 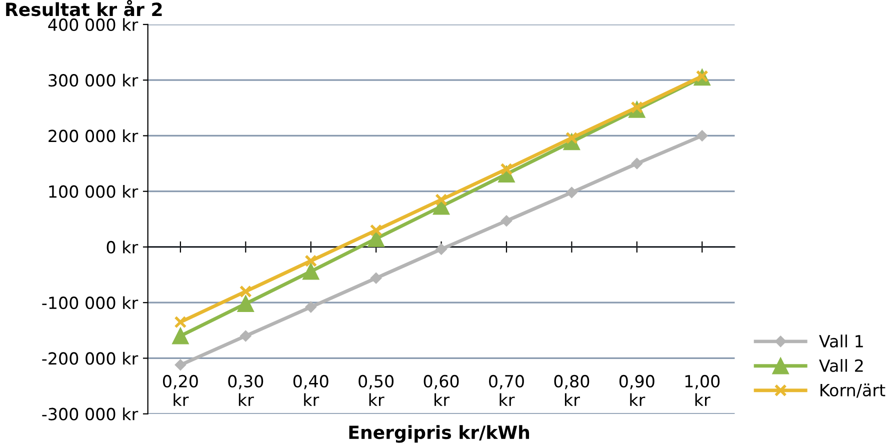 What do you see at coordinates (572, 390) in the screenshot?
I see `x-tick-label: 0,80 kr` at bounding box center [572, 390].